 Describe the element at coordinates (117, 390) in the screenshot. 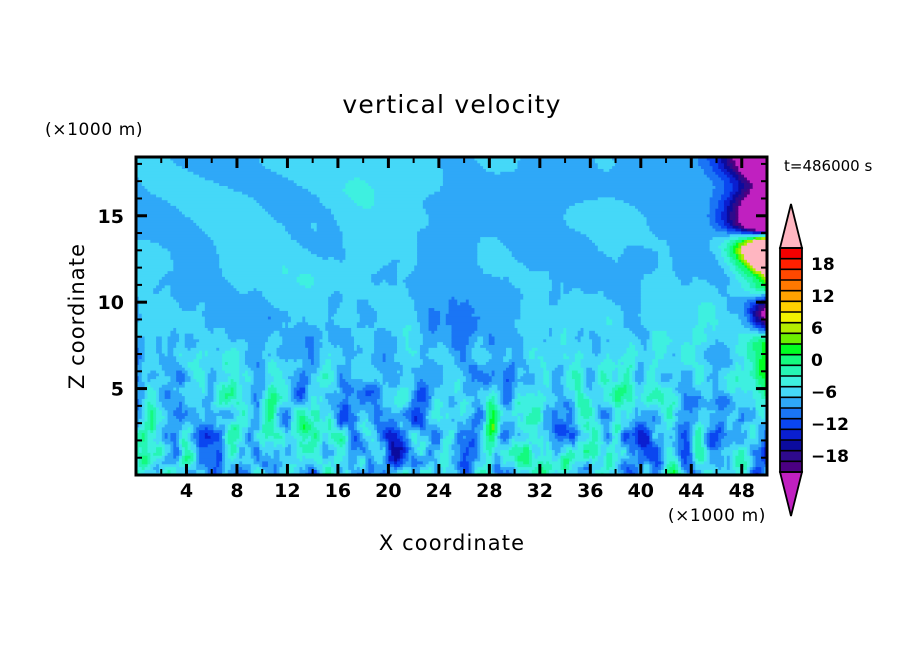

I see `y-tick-label: 5` at that location.